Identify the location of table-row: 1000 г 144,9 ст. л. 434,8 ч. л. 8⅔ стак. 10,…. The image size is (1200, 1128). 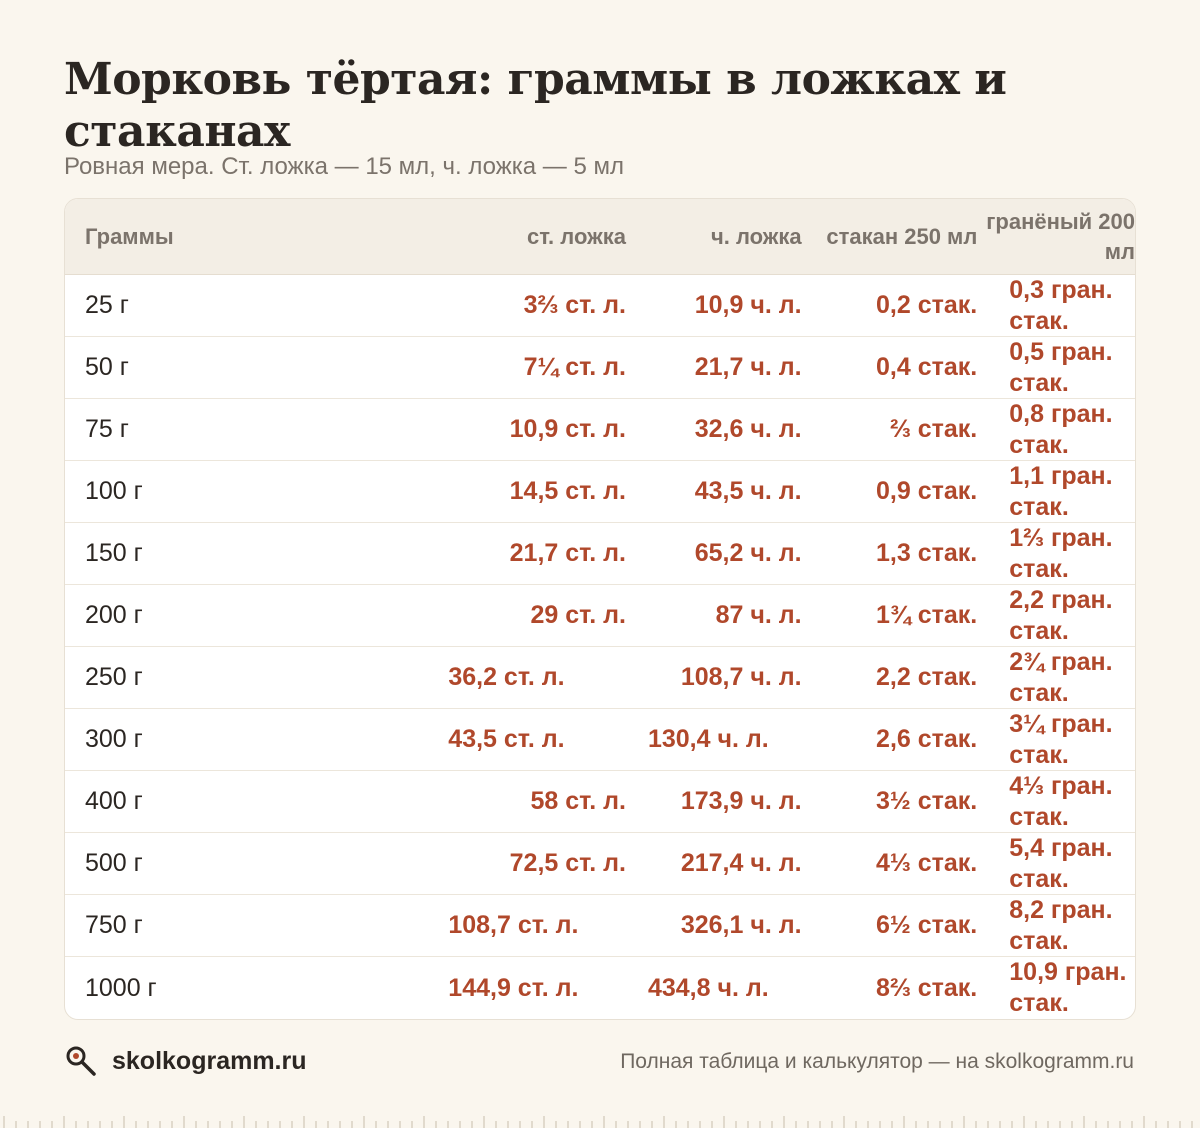
(600, 988).